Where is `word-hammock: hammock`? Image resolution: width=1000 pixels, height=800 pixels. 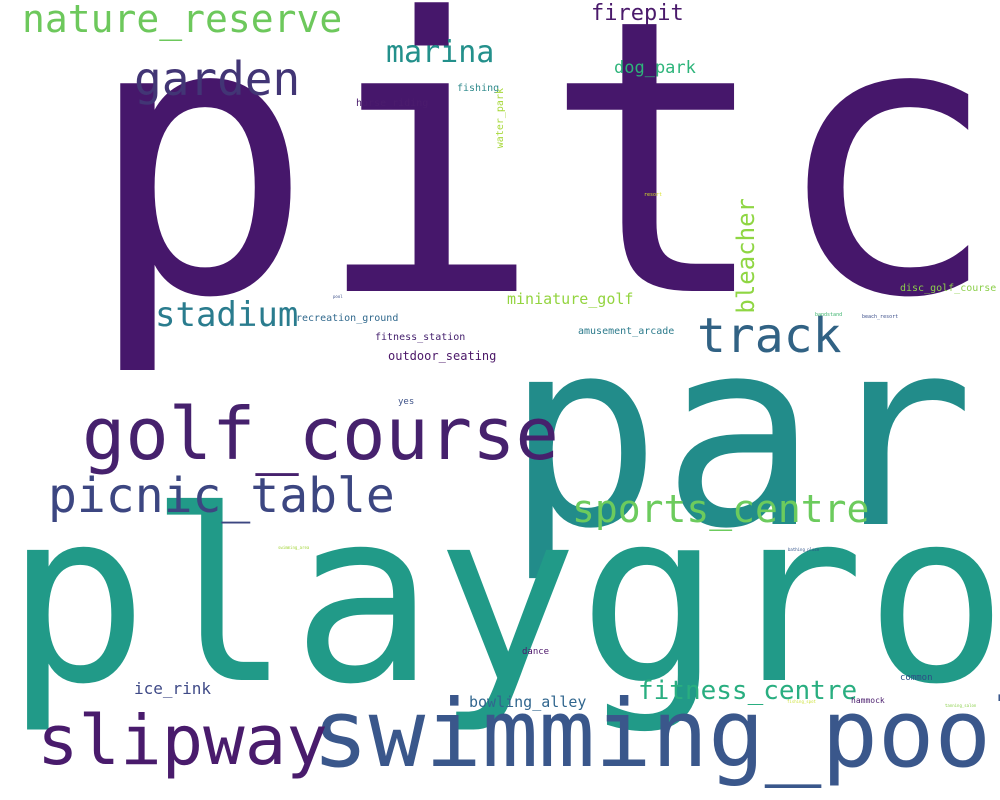
word-hammock: hammock is located at coordinates (868, 700).